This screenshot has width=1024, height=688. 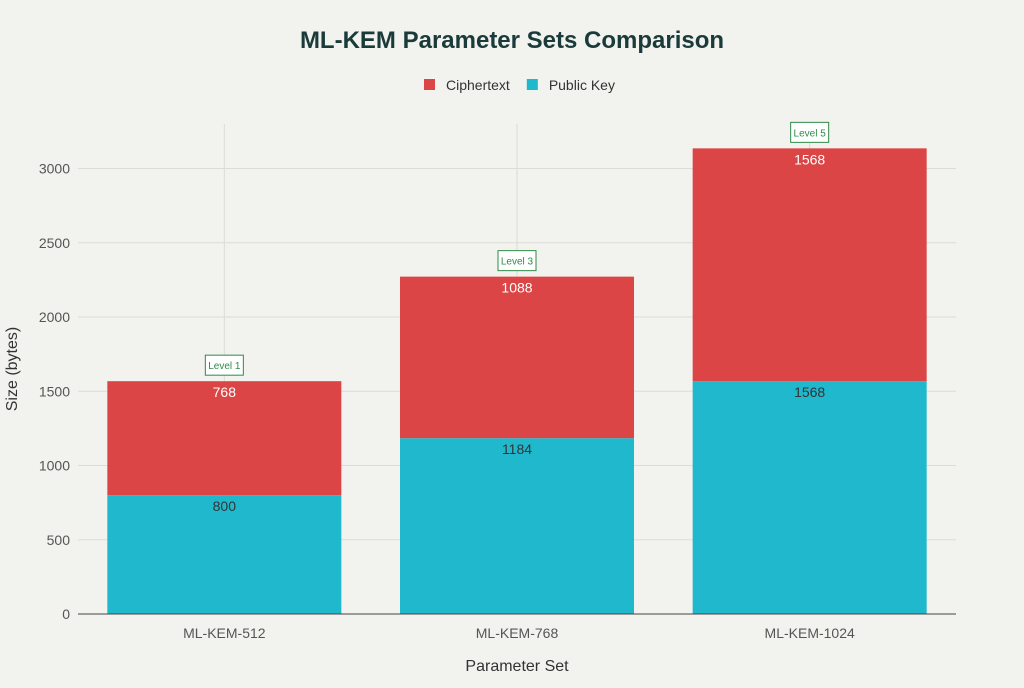 What do you see at coordinates (225, 506) in the screenshot?
I see `data-label: 800` at bounding box center [225, 506].